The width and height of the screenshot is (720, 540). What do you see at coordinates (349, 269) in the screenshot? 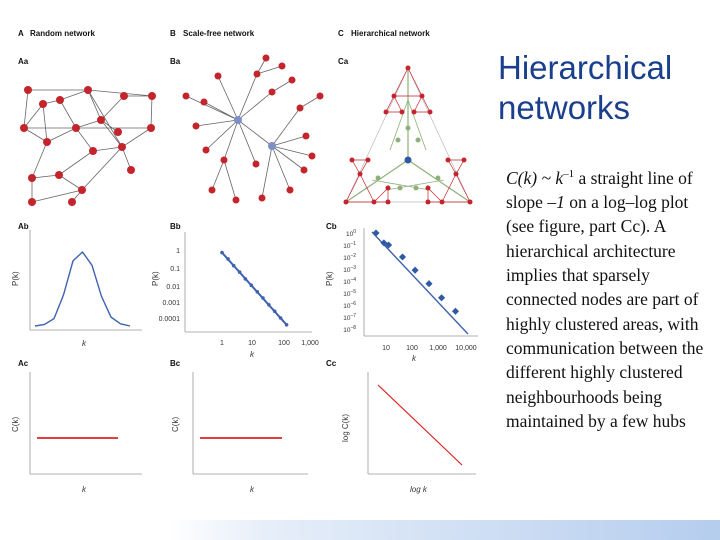
I see `cb-ytick: 10⁻³` at bounding box center [349, 269].